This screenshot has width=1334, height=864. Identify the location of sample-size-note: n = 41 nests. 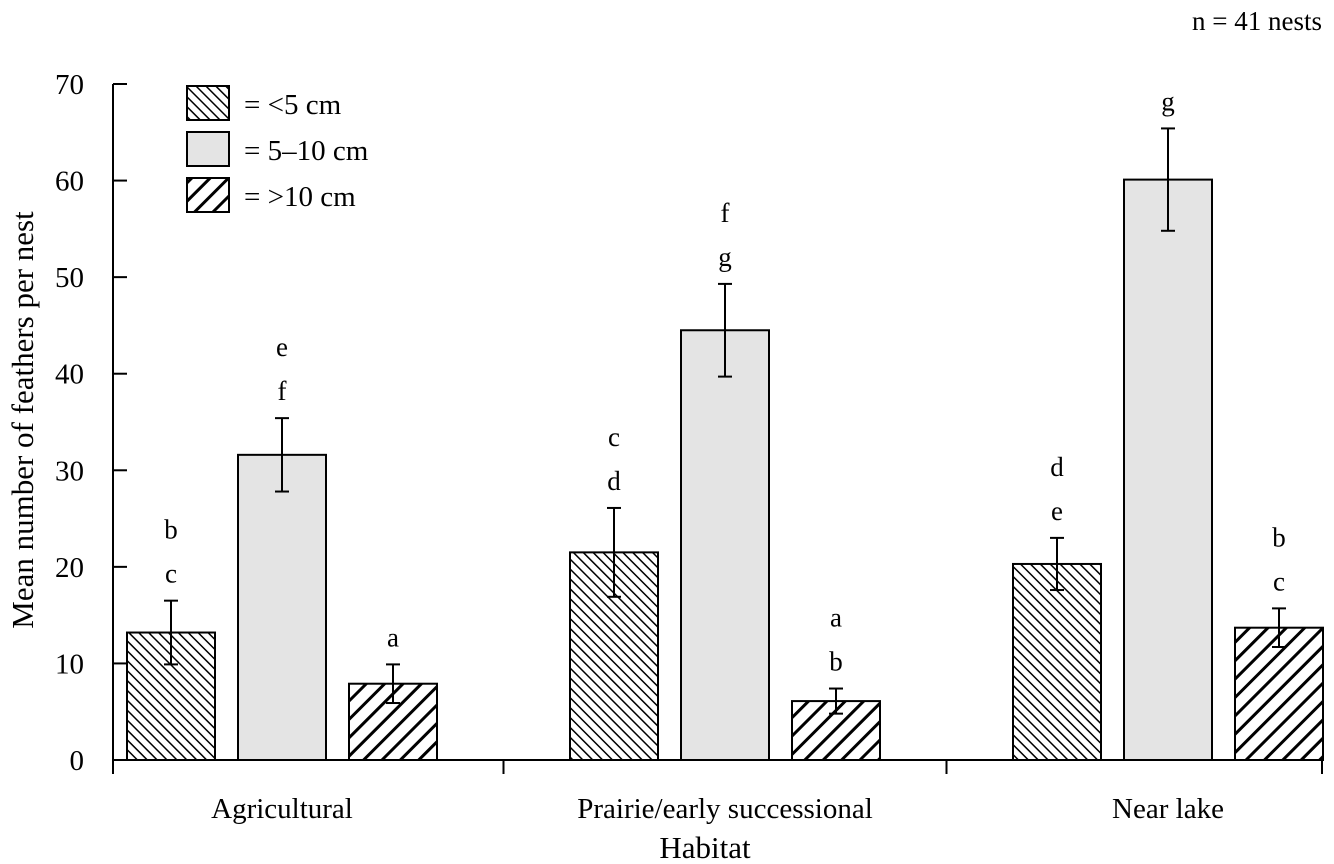
(1257, 21).